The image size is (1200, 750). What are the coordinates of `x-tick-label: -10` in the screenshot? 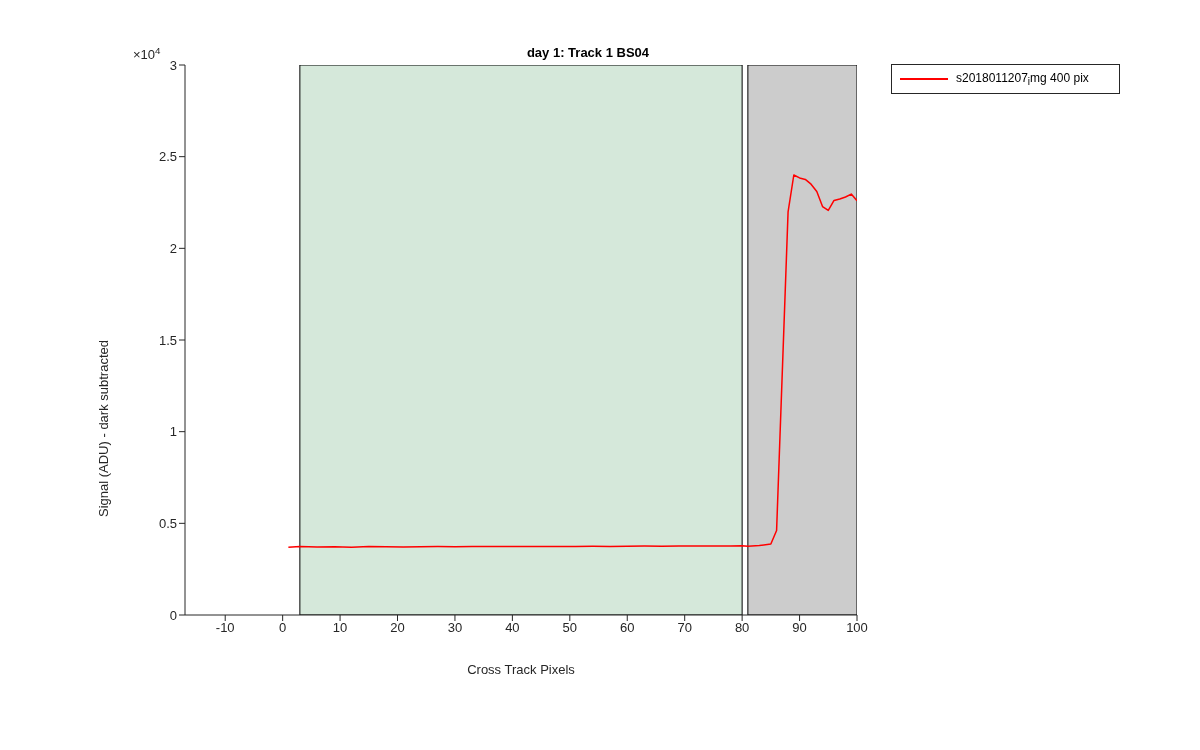 It's located at (225, 628).